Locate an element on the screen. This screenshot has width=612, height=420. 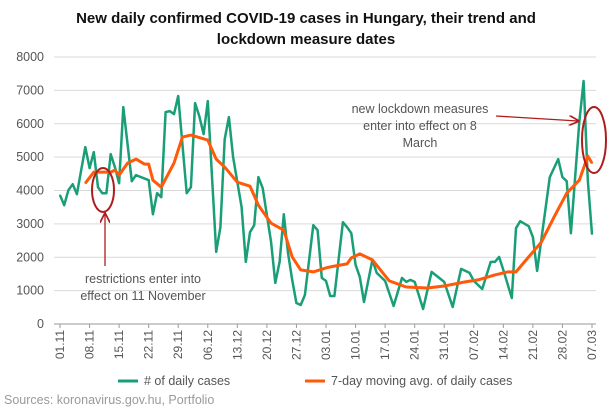
x-tick-label: 28.02 is located at coordinates (562, 345).